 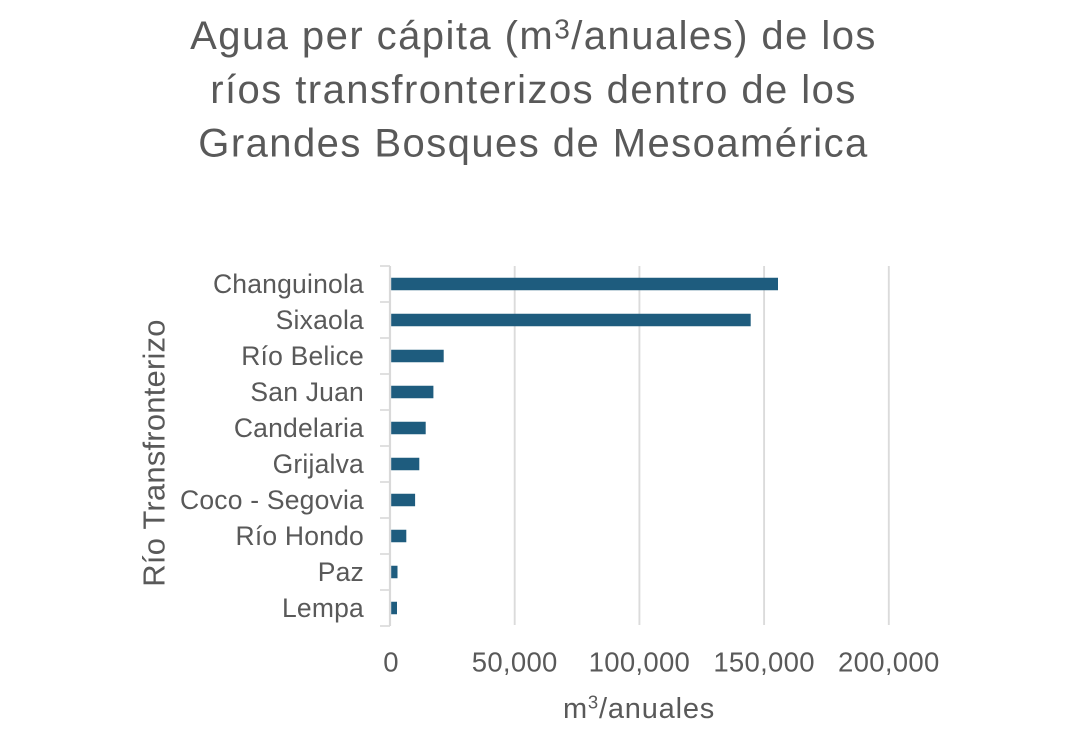 I want to click on svg-text: Paz, so click(x=341, y=572).